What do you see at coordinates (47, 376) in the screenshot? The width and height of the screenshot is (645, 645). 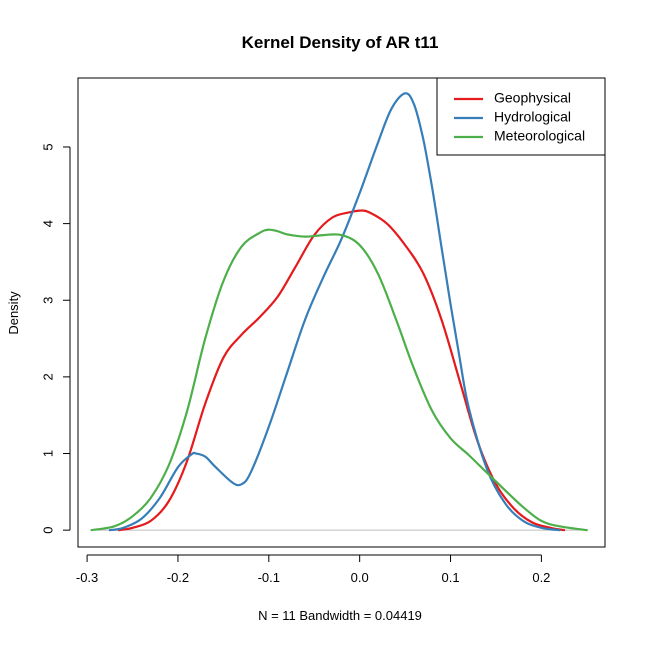 I see `y-tick-label: 2` at bounding box center [47, 376].